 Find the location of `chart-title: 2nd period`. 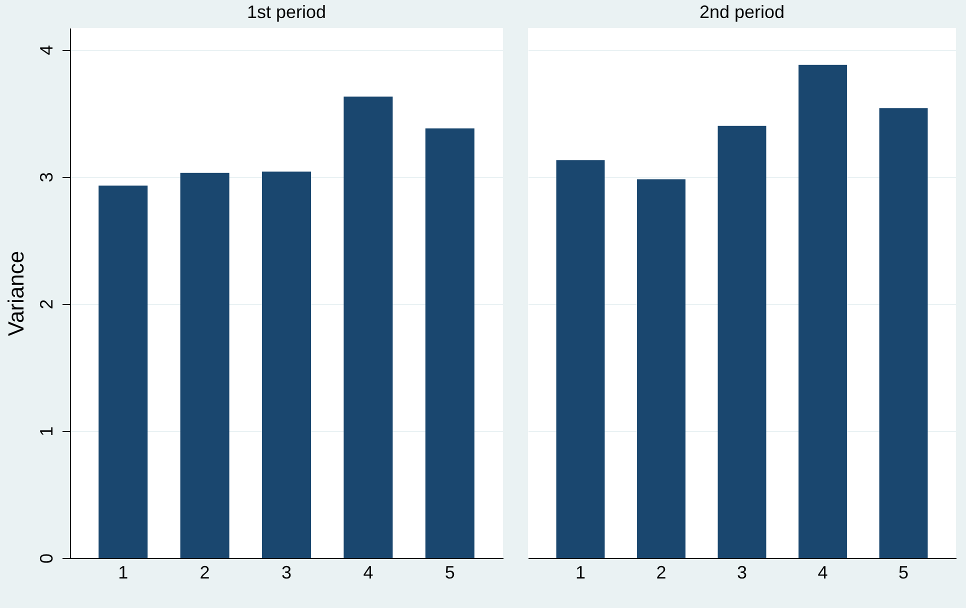

chart-title: 2nd period is located at coordinates (742, 12).